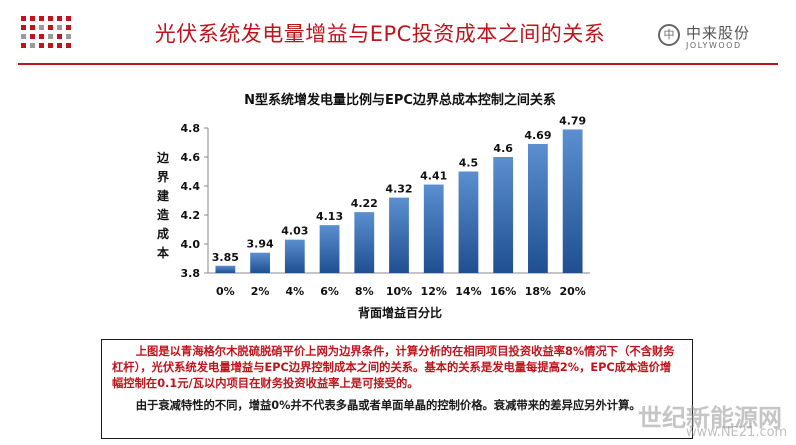  What do you see at coordinates (194, 201) in the screenshot?
I see `y-axis-ticks: 3.8 4.0 4.2 4.4 4.6 4.8` at bounding box center [194, 201].